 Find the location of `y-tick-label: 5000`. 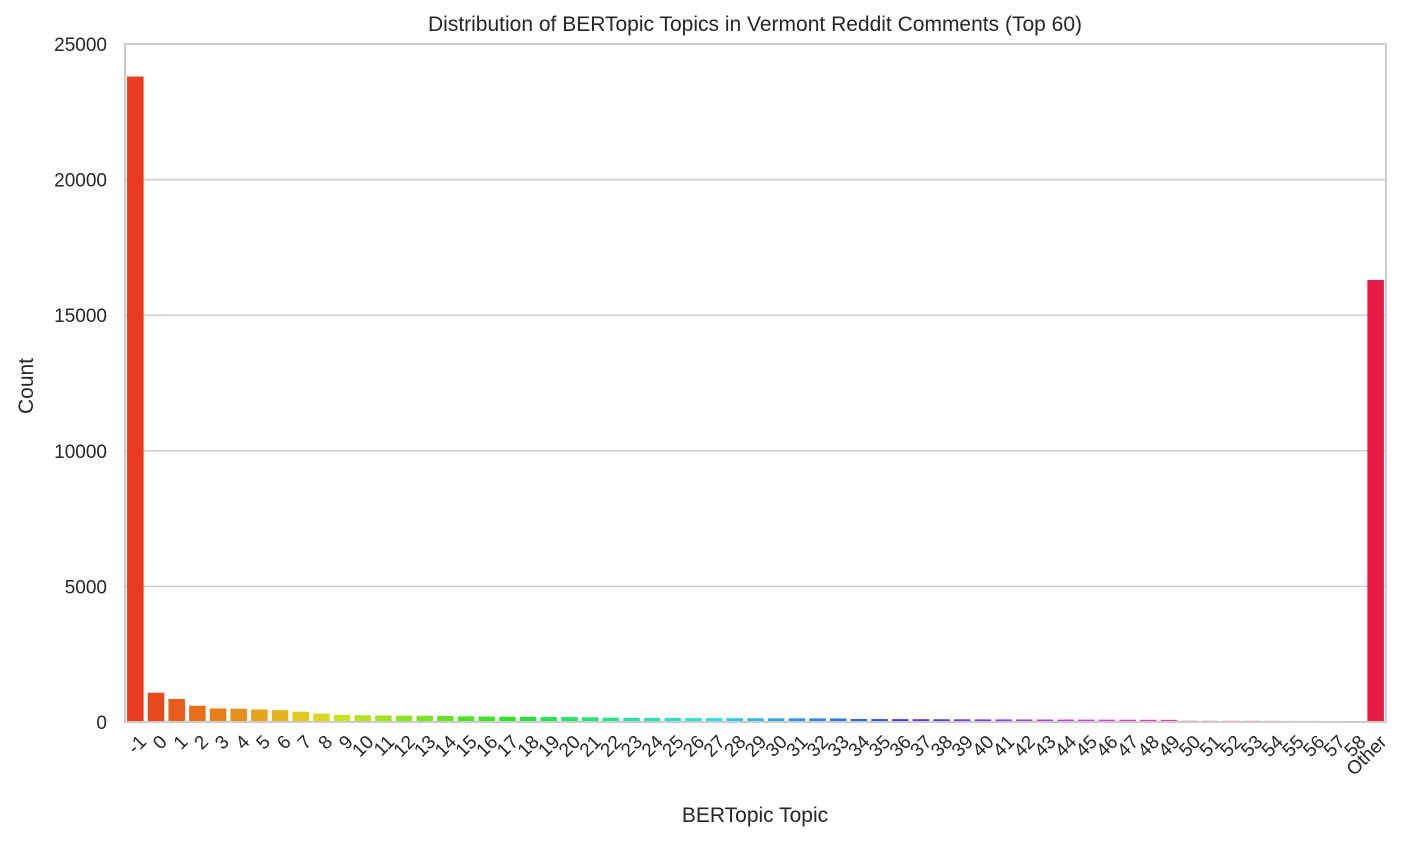

y-tick-label: 5000 is located at coordinates (86, 587).